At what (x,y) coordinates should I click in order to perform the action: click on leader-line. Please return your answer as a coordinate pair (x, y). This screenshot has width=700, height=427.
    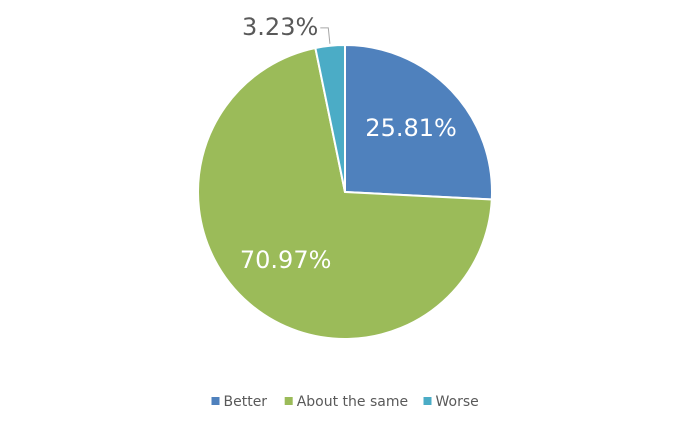
    Looking at the image, I should click on (325, 35).